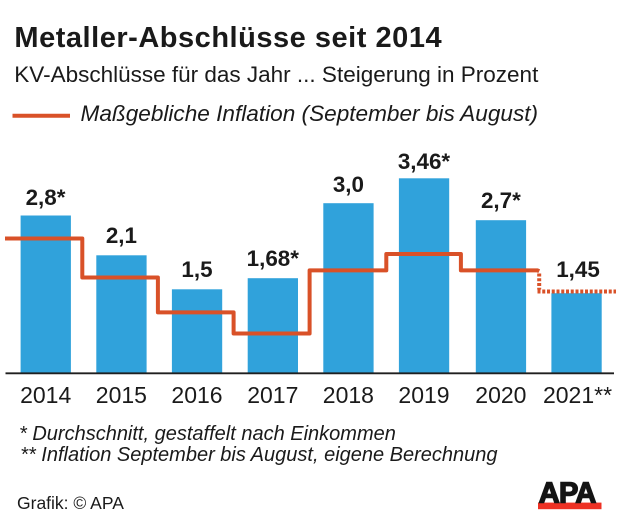  I want to click on svg-text: APA, so click(568, 494).